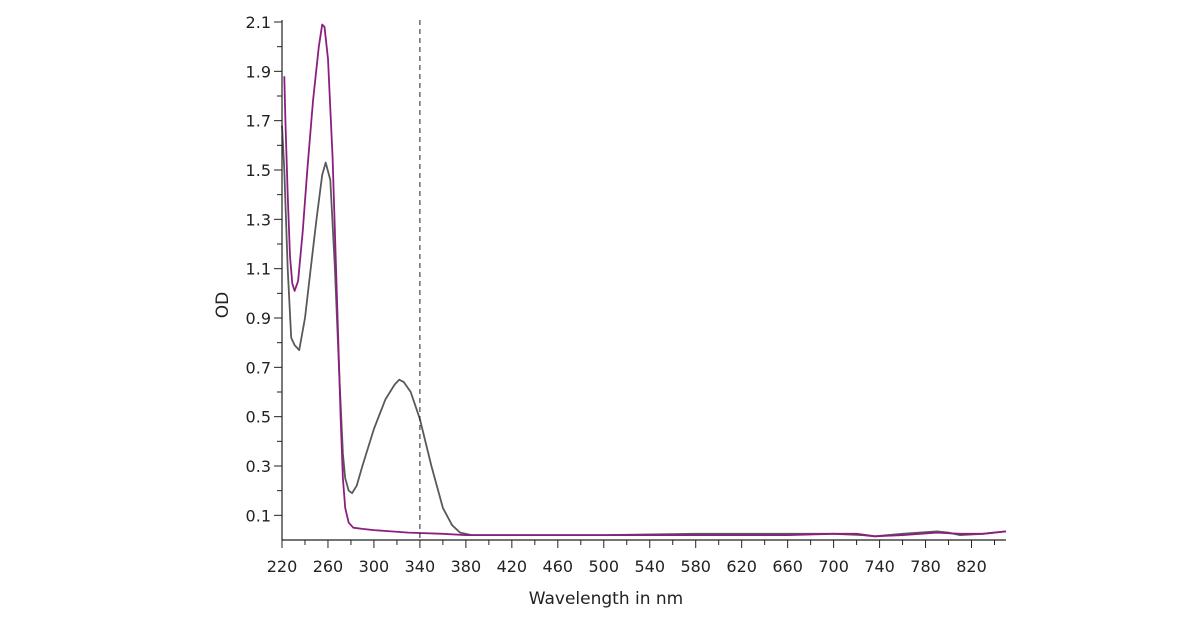 Image resolution: width=1200 pixels, height=630 pixels. I want to click on y-tick-label: 1.9, so click(258, 71).